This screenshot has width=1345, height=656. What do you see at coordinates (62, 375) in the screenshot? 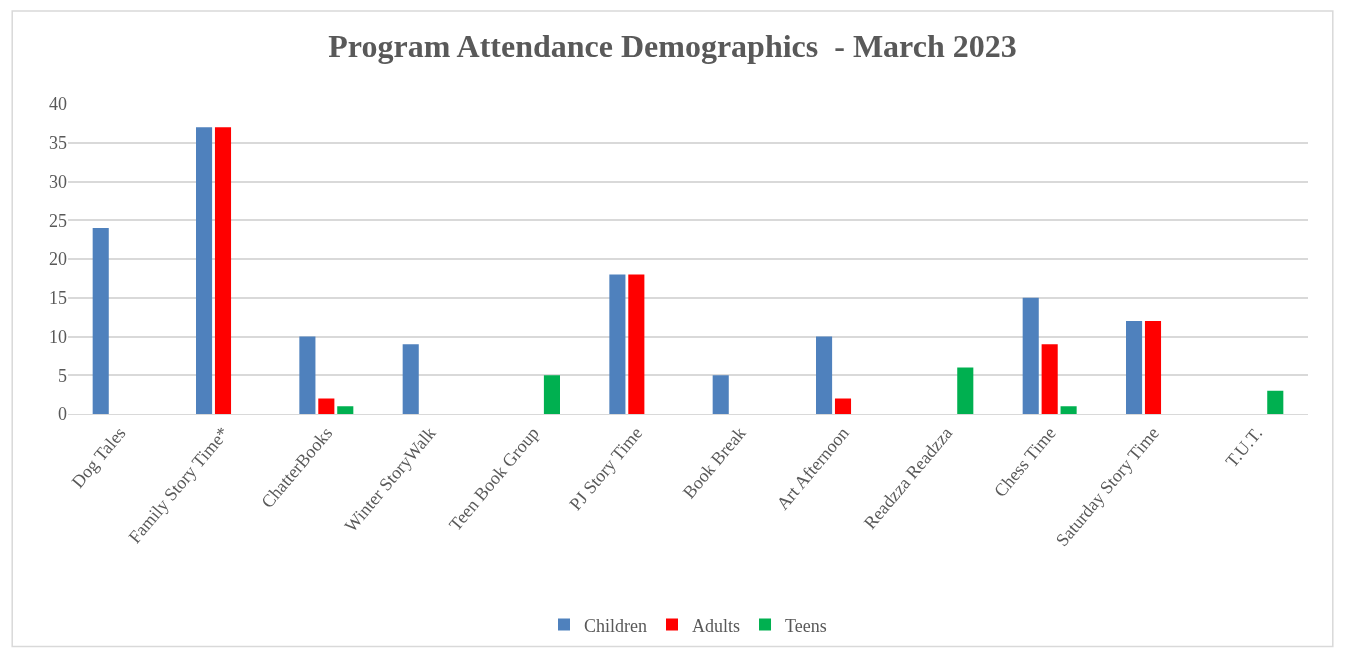
I see `y-tick-label: 5` at bounding box center [62, 375].